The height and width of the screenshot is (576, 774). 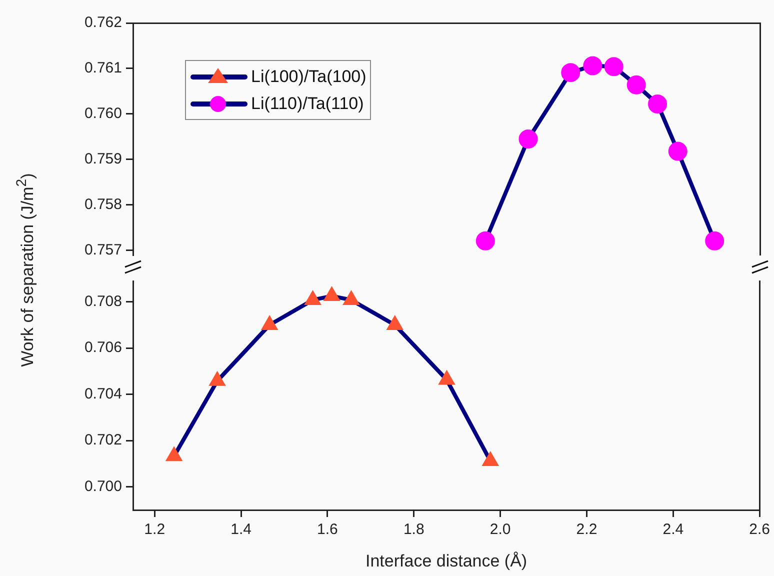 I want to click on x-tick-label: 2.4, so click(x=673, y=529).